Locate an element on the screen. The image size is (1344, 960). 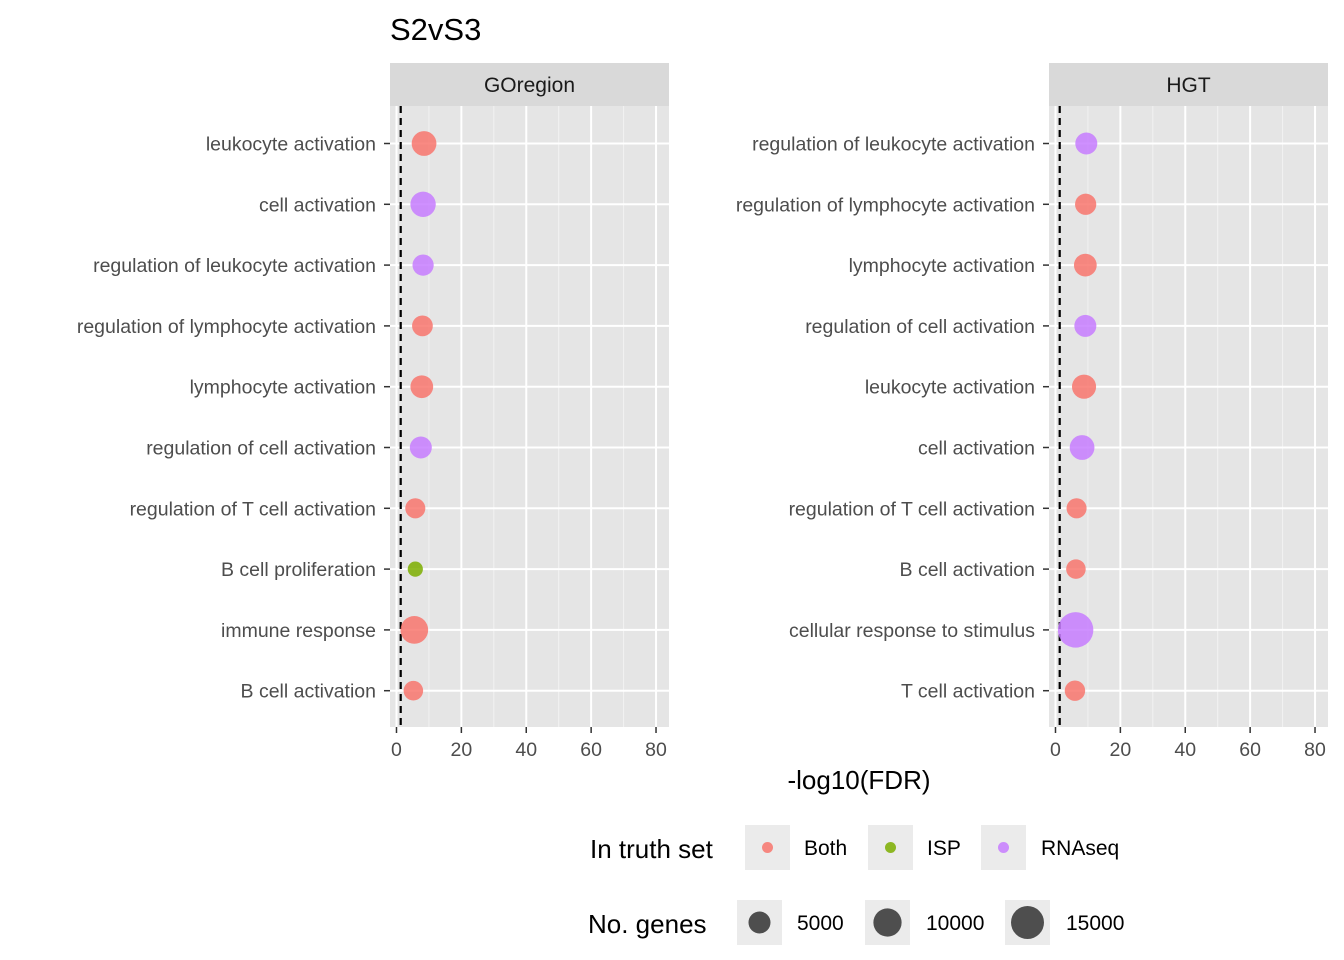
x-axis-label: -log10(FDR) is located at coordinates (858, 780).